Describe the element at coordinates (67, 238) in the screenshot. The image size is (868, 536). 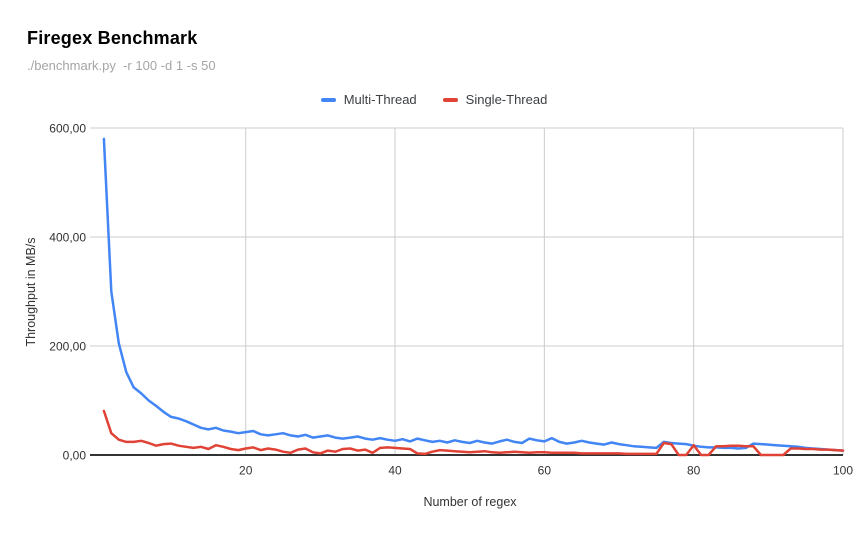
I see `y-tick-label: 400,00` at that location.